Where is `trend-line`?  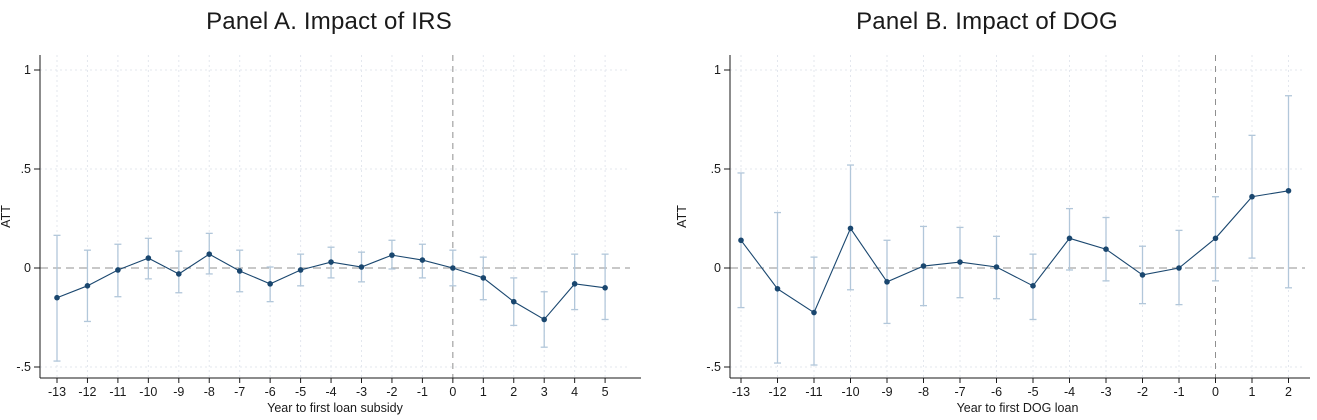 trend-line is located at coordinates (1014, 252).